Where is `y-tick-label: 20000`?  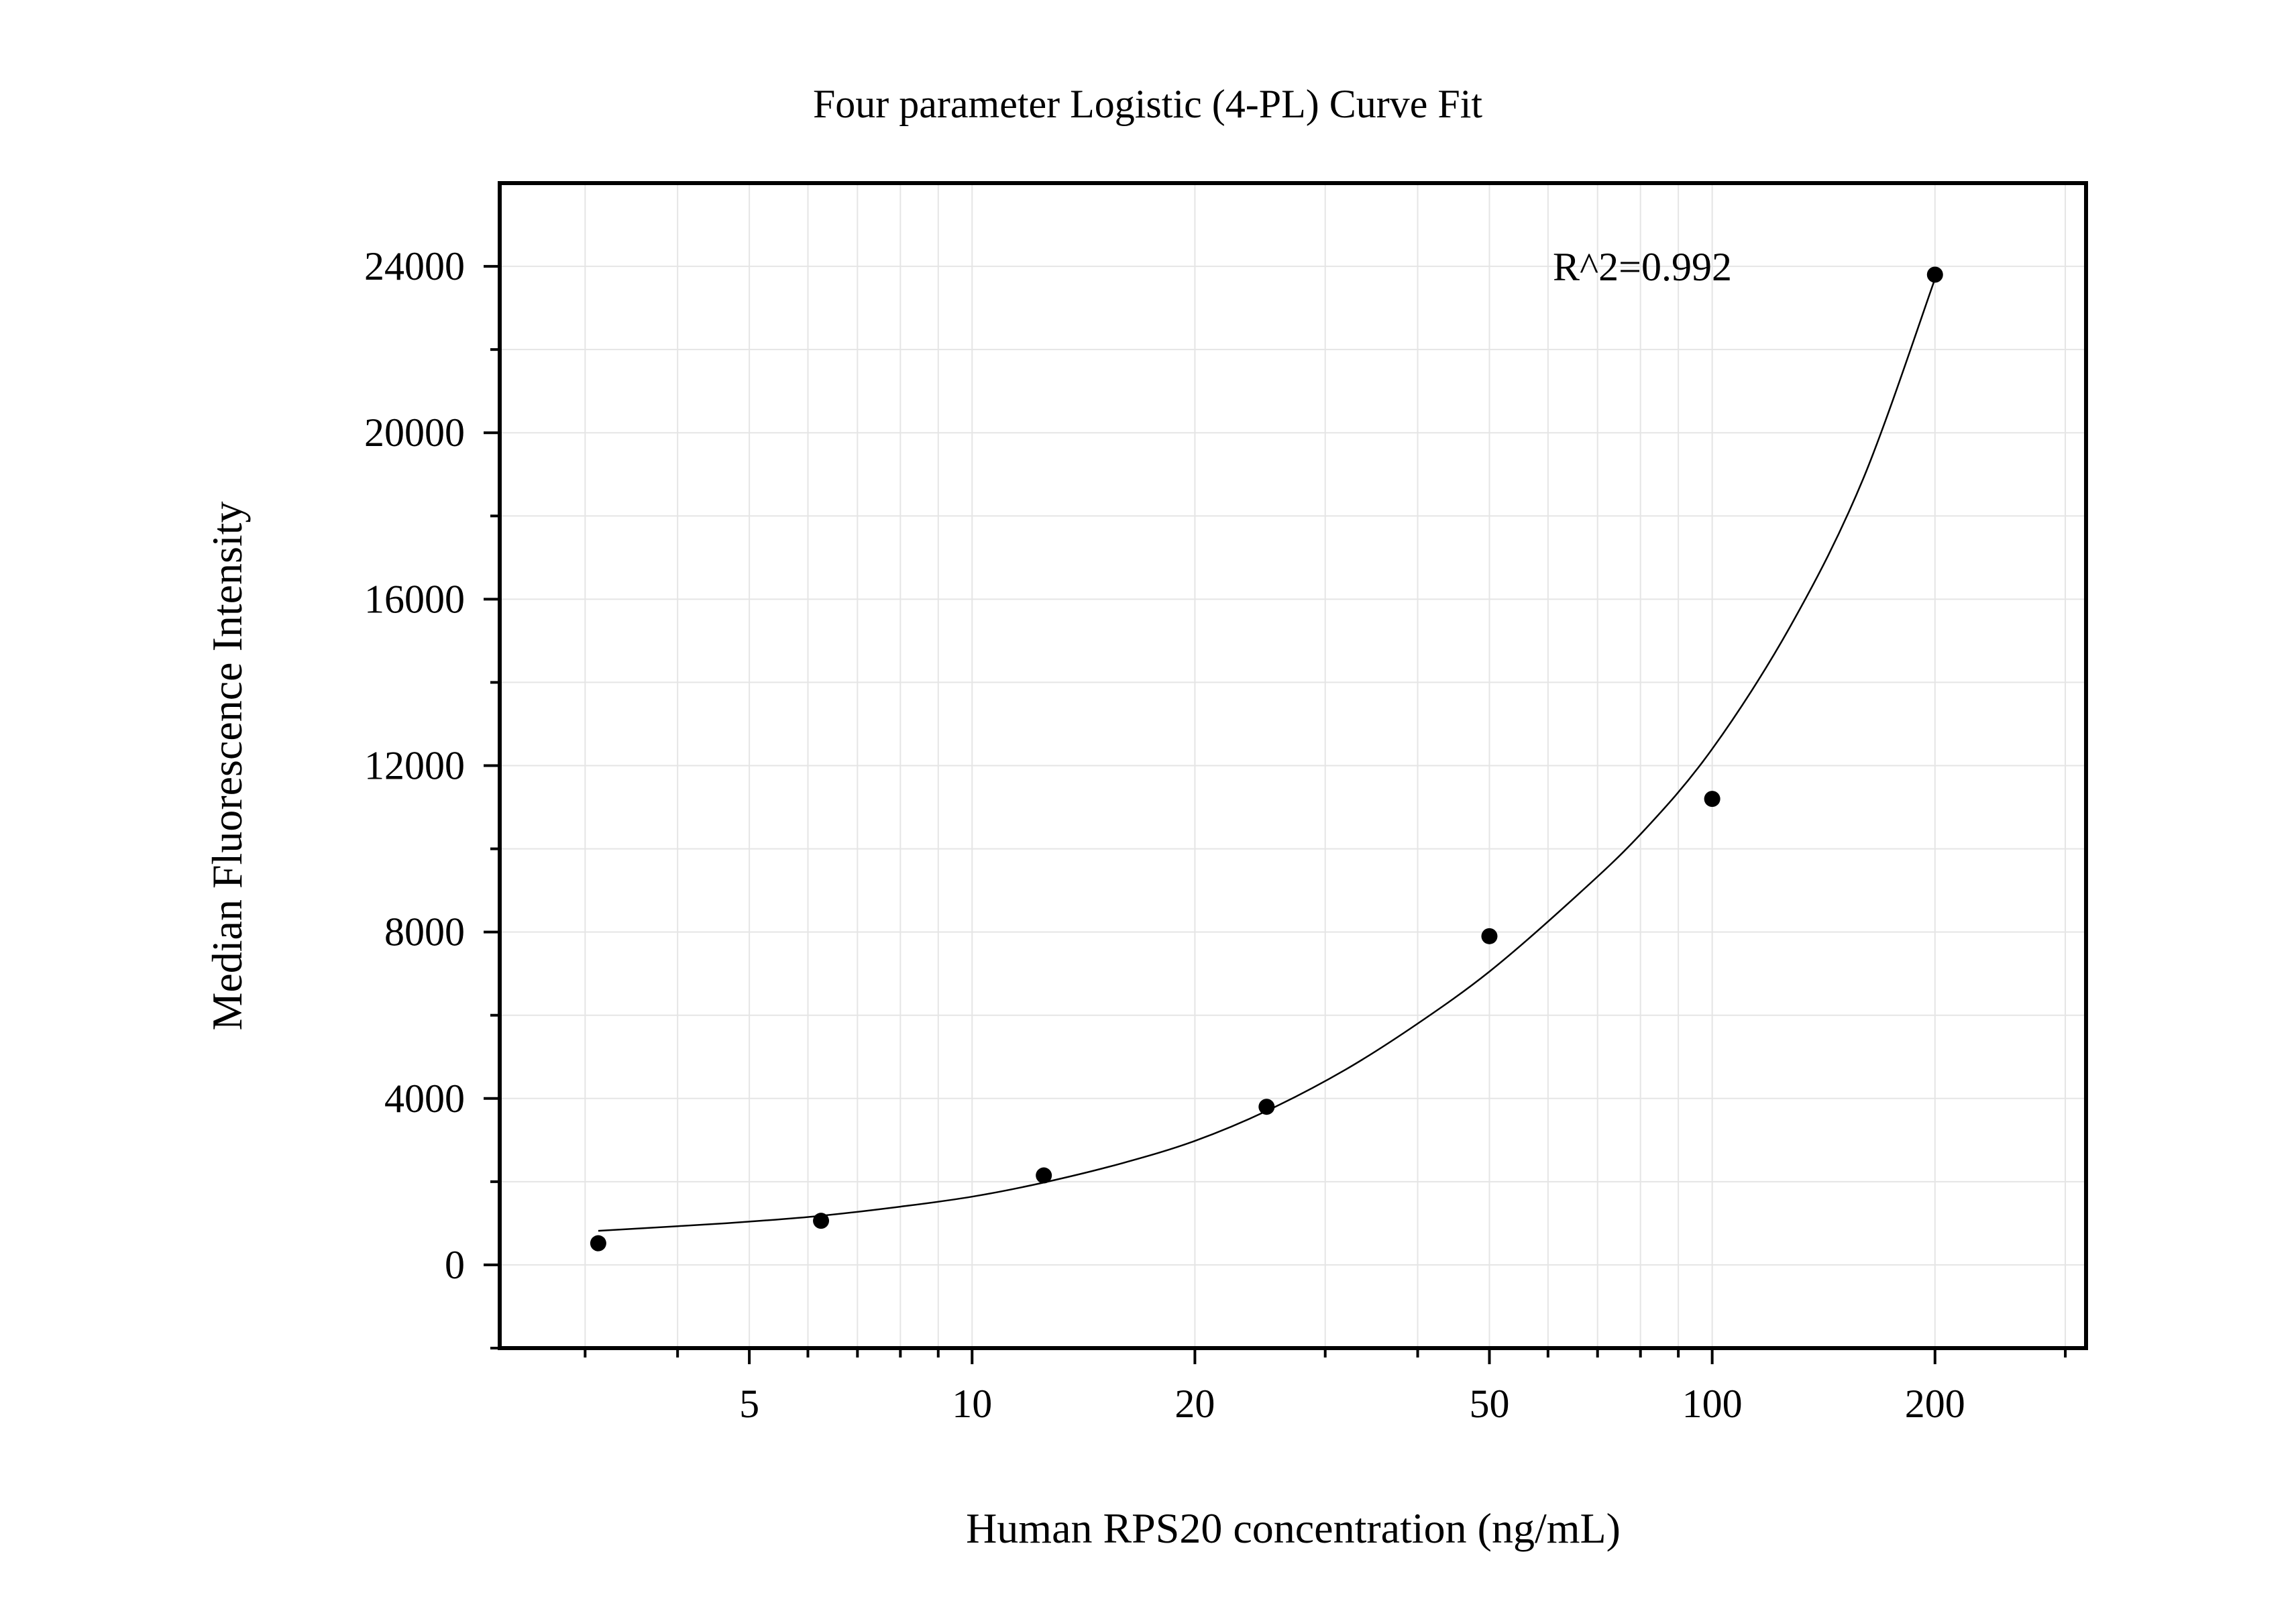
y-tick-label: 20000 is located at coordinates (415, 432).